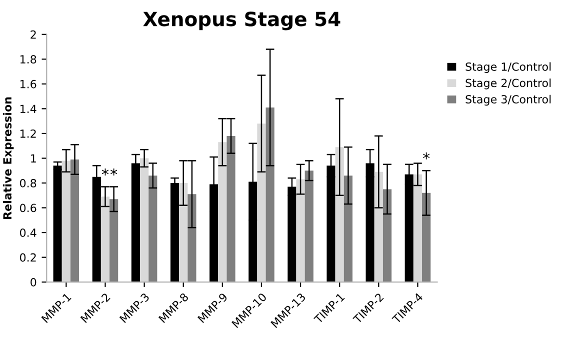 The height and width of the screenshot is (344, 583). I want to click on y-tick-label: 1.6, so click(28, 84).